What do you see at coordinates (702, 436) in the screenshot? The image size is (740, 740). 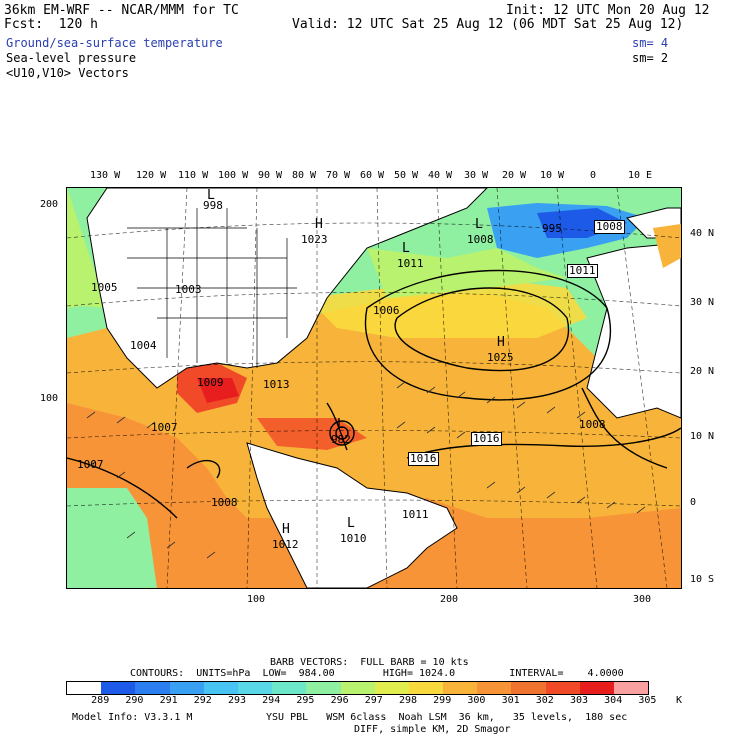 I see `lat-label: 10 N` at bounding box center [702, 436].